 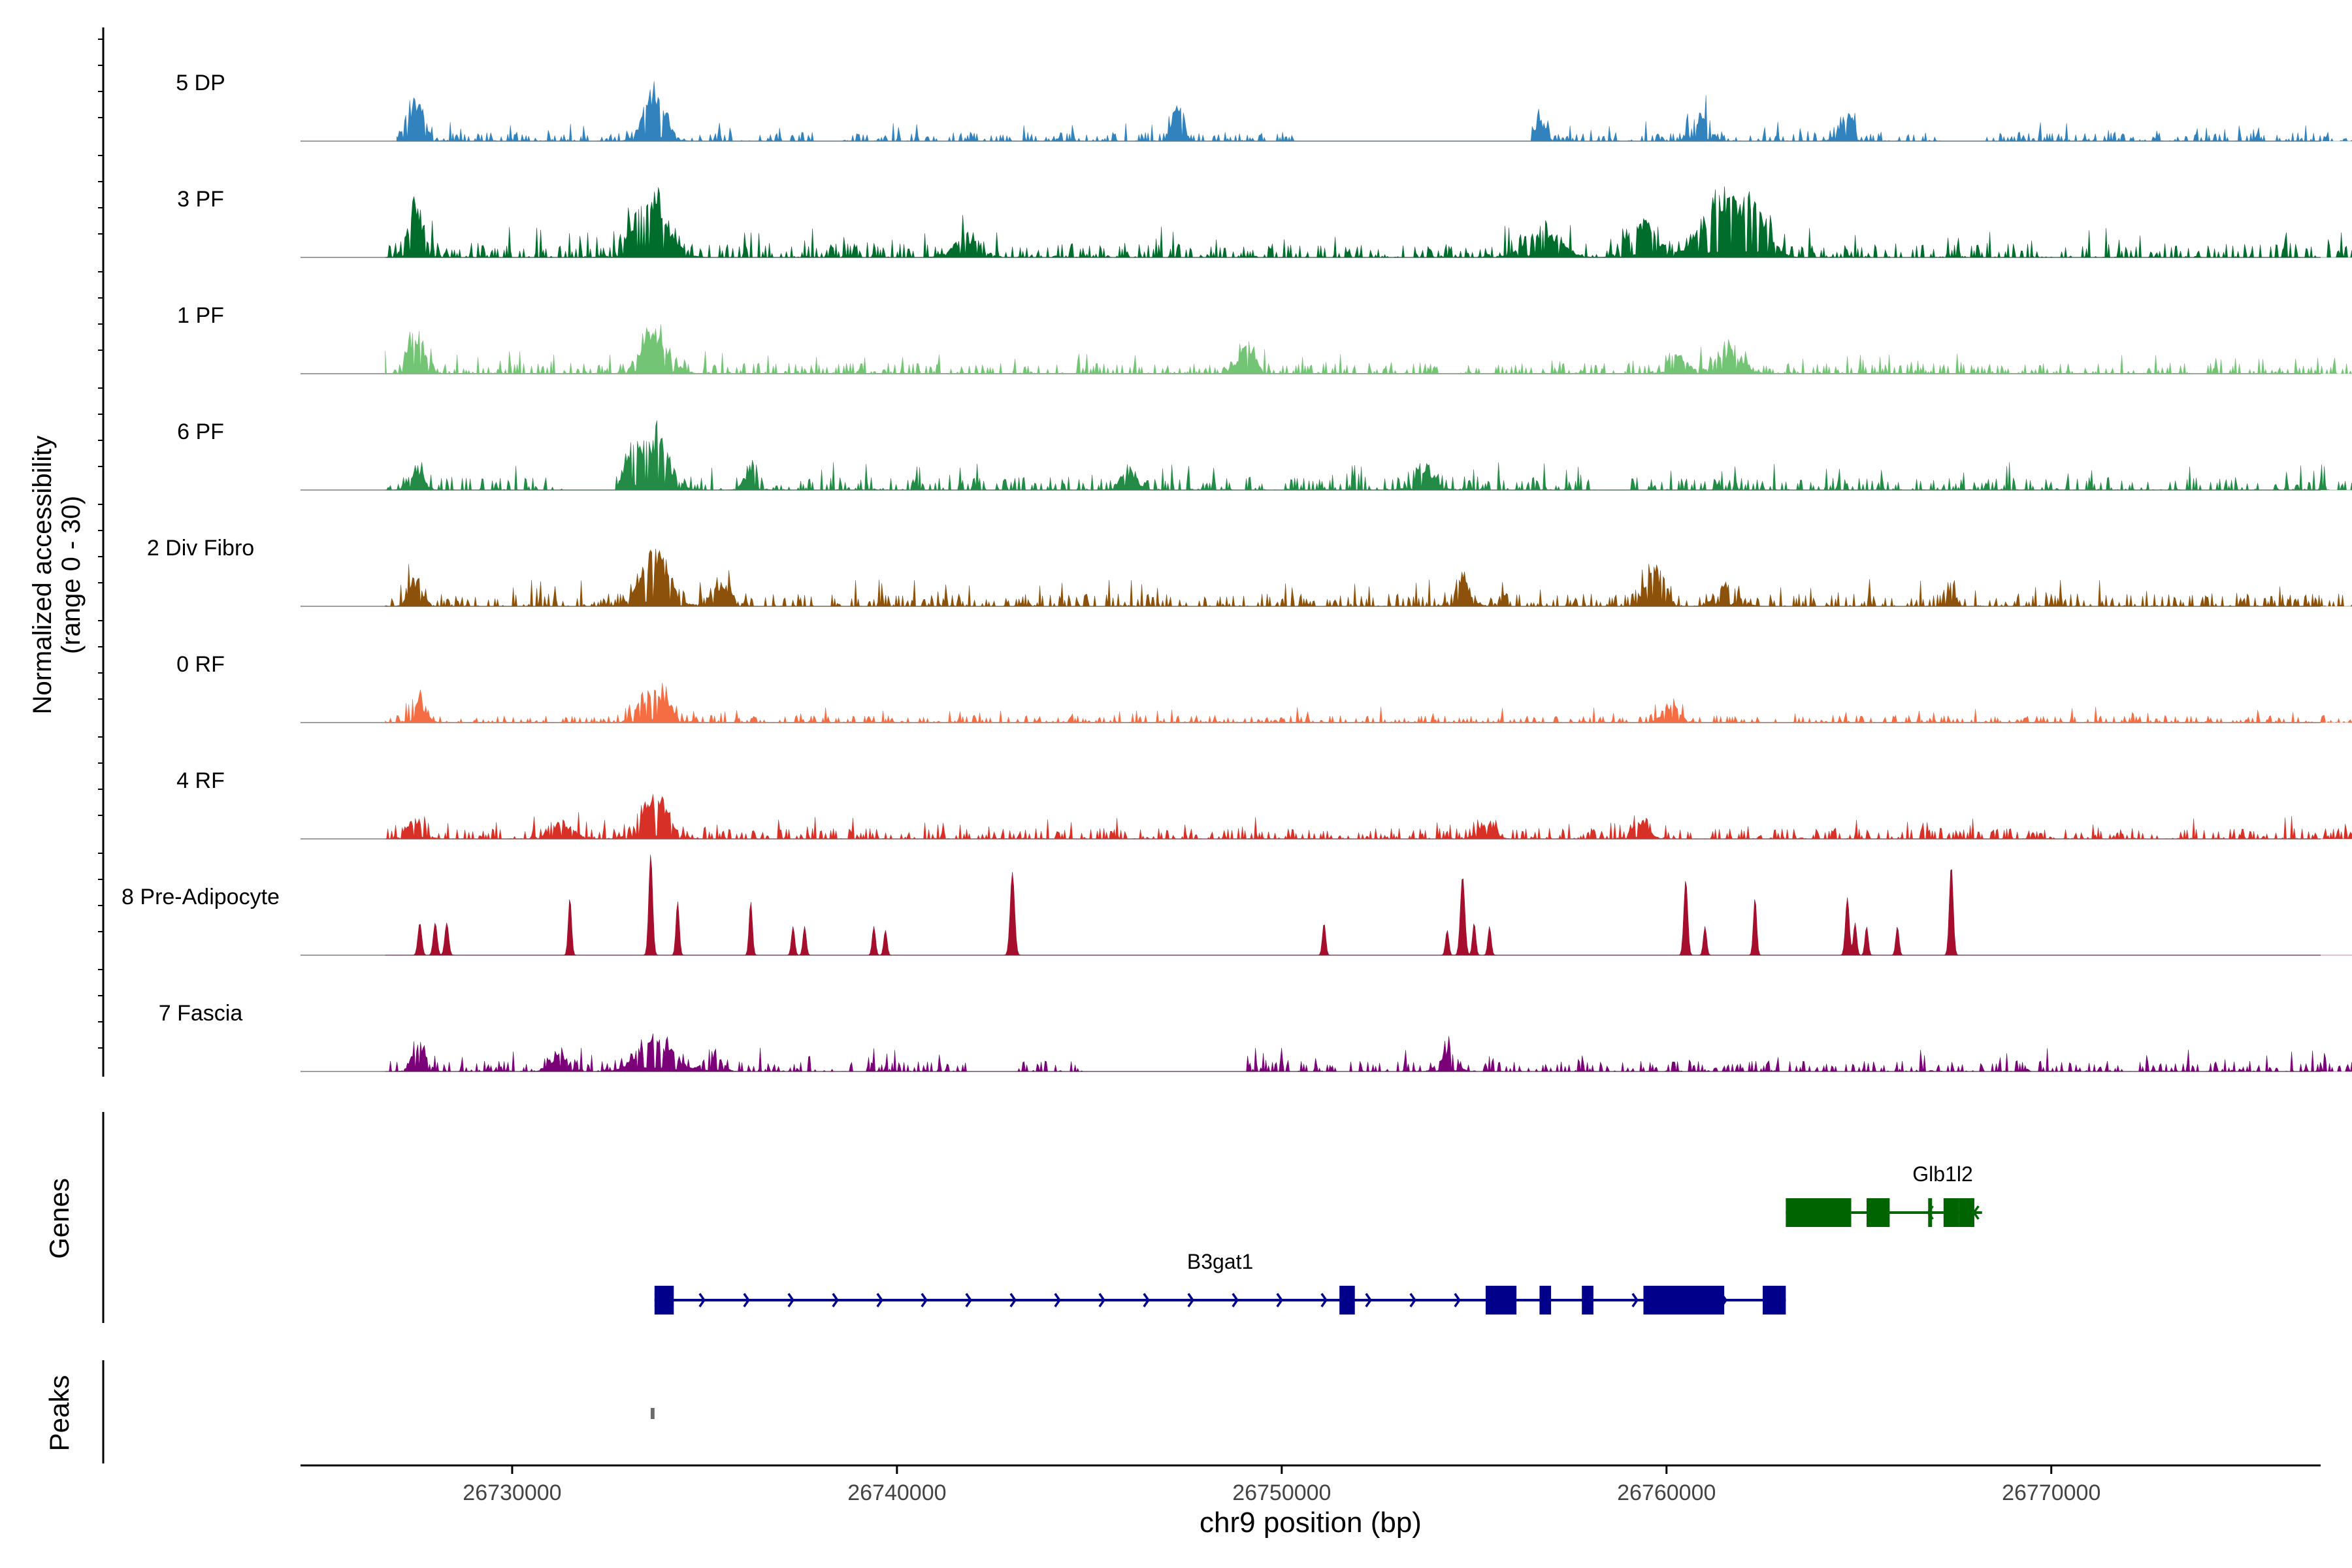 I want to click on x-tick-label: 26770000, so click(x=2051, y=1492).